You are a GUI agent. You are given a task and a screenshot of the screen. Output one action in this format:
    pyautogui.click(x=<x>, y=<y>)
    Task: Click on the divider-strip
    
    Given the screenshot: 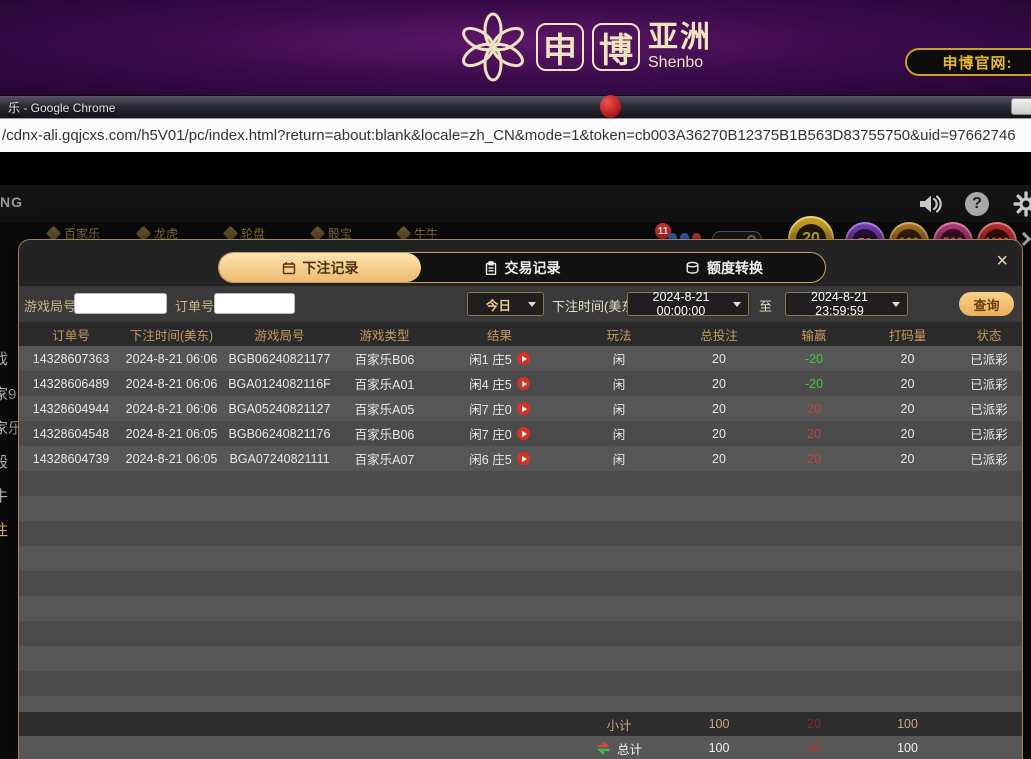 What is the action you would take?
    pyautogui.click(x=515, y=168)
    